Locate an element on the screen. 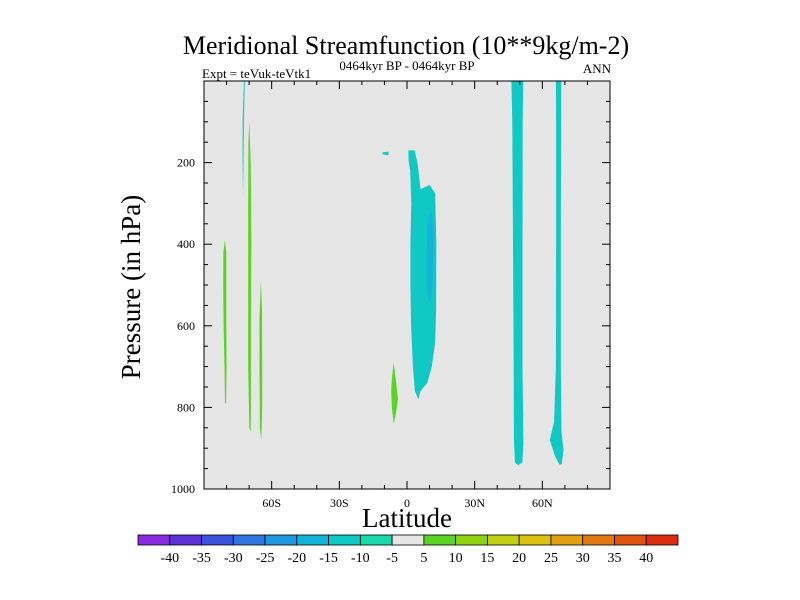 This screenshot has width=800, height=600. x-tick-label: 60N is located at coordinates (542, 503).